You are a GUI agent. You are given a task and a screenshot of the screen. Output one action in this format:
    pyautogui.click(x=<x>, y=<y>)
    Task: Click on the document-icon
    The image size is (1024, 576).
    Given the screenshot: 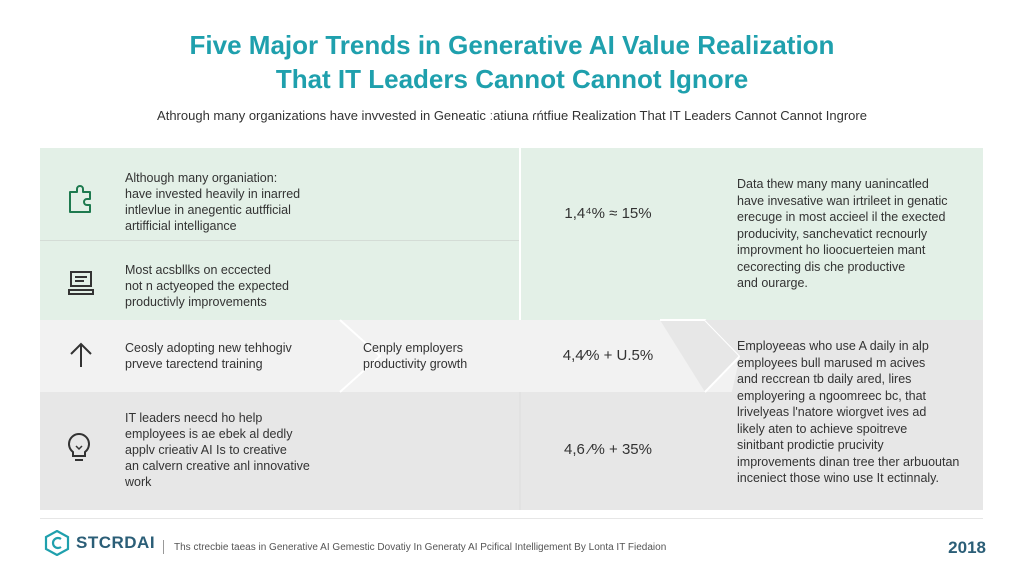 What is the action you would take?
    pyautogui.click(x=81, y=283)
    